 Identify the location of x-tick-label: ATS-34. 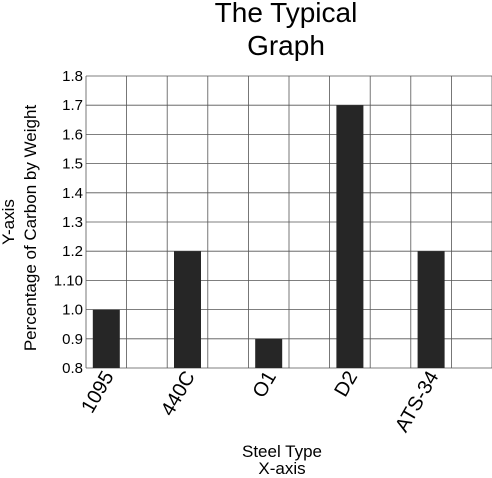
(417, 402).